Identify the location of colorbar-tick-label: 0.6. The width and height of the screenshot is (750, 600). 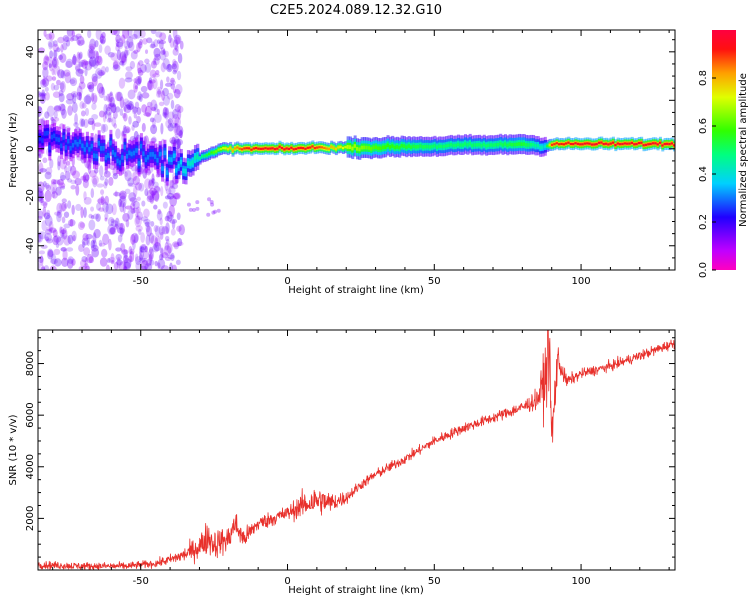
(703, 126).